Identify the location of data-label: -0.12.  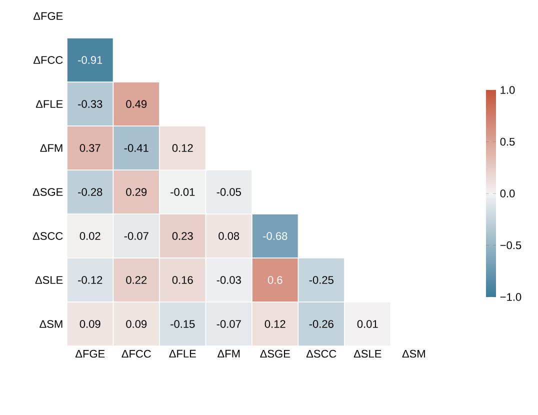
(90, 280).